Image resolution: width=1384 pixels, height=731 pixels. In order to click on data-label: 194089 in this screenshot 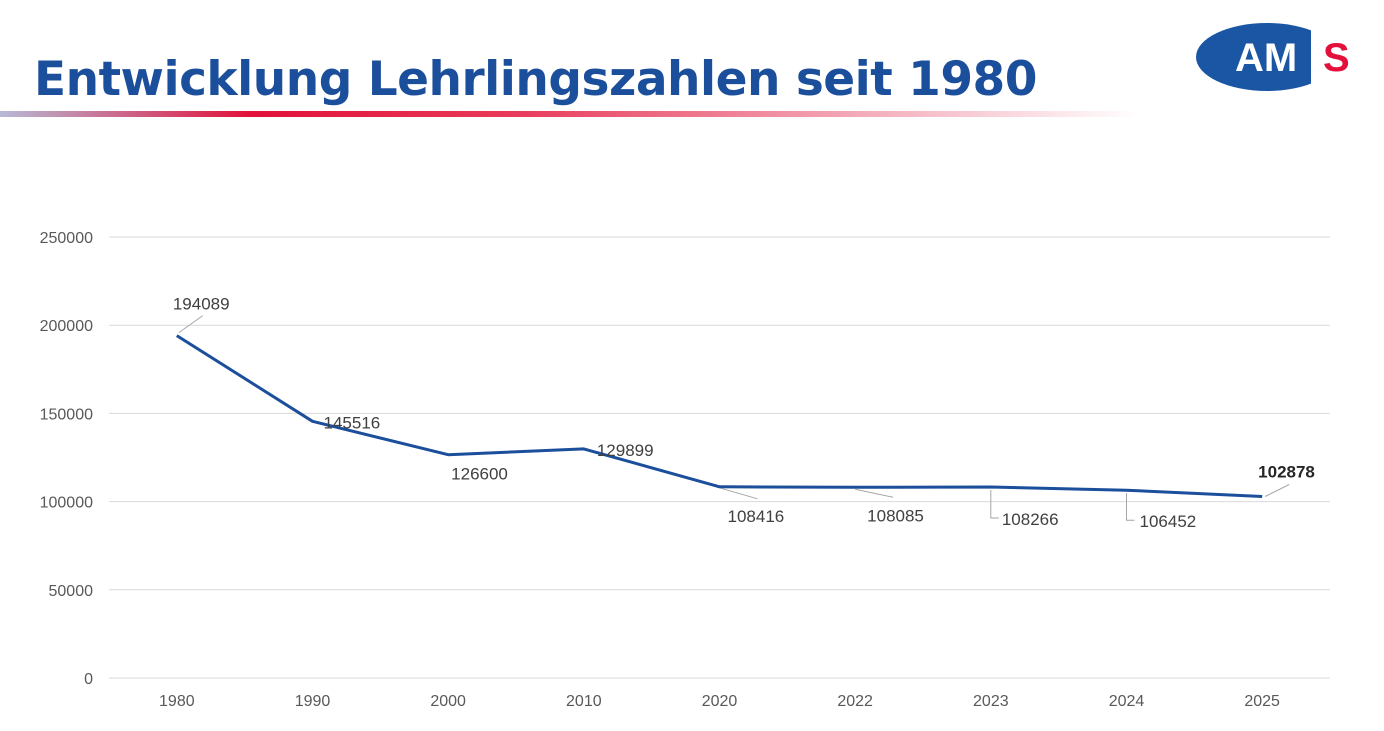, I will do `click(201, 304)`.